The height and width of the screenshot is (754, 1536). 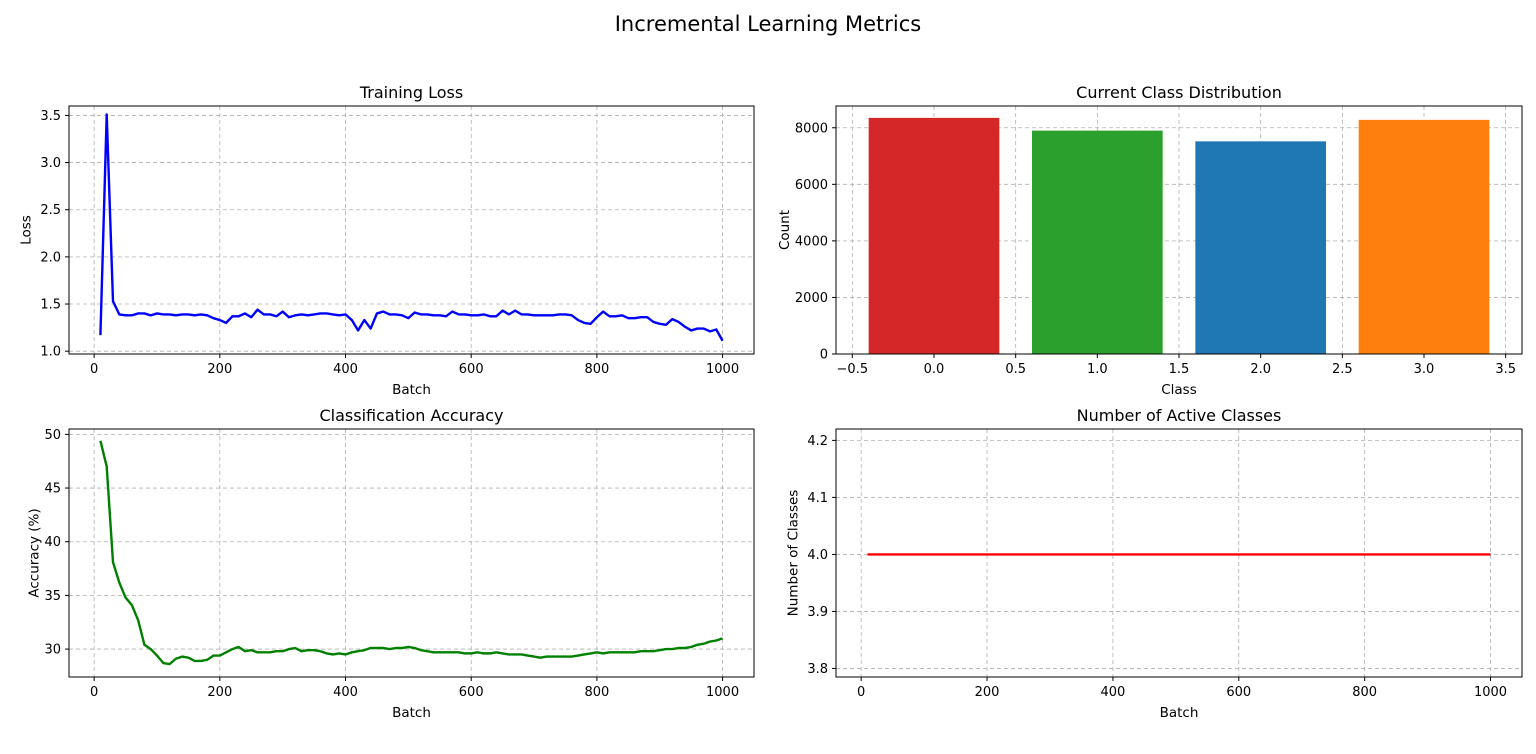 What do you see at coordinates (1015, 369) in the screenshot?
I see `x-tick-label: 0.5` at bounding box center [1015, 369].